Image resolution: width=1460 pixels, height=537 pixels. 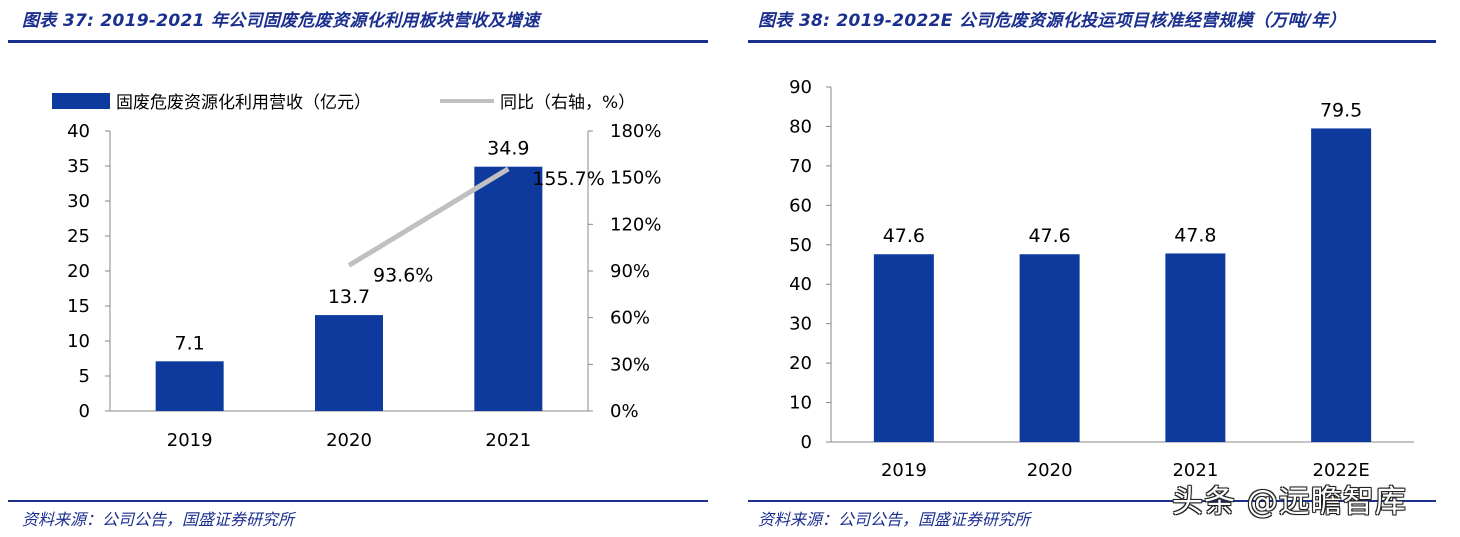 What do you see at coordinates (243, 103) in the screenshot?
I see `legend-bar-label: 固废危废资源化利用营收（亿元）` at bounding box center [243, 103].